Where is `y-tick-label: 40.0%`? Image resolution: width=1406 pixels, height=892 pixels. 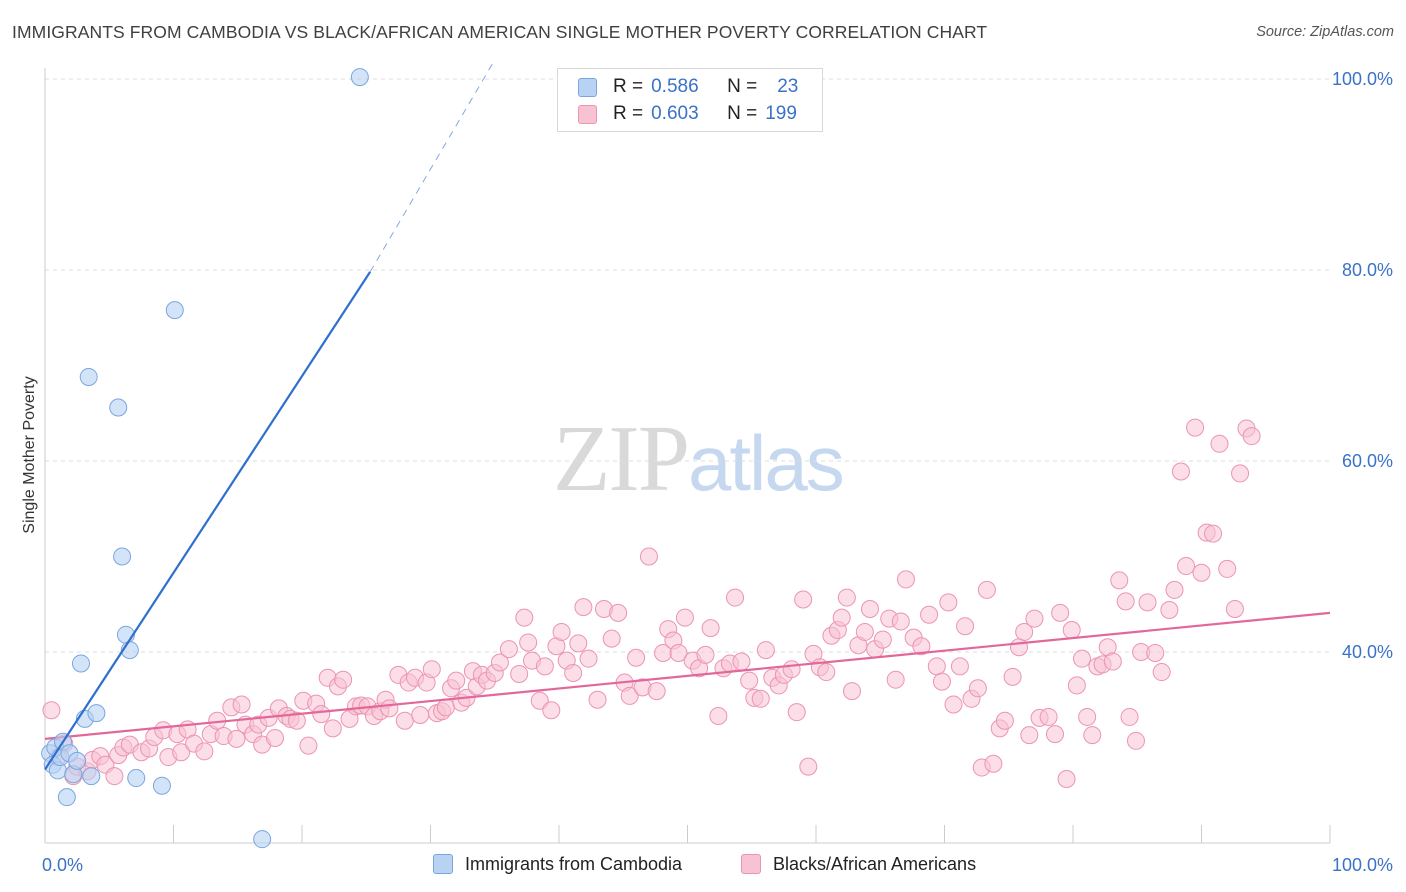 y-tick-label: 40.0% is located at coordinates (1367, 652).